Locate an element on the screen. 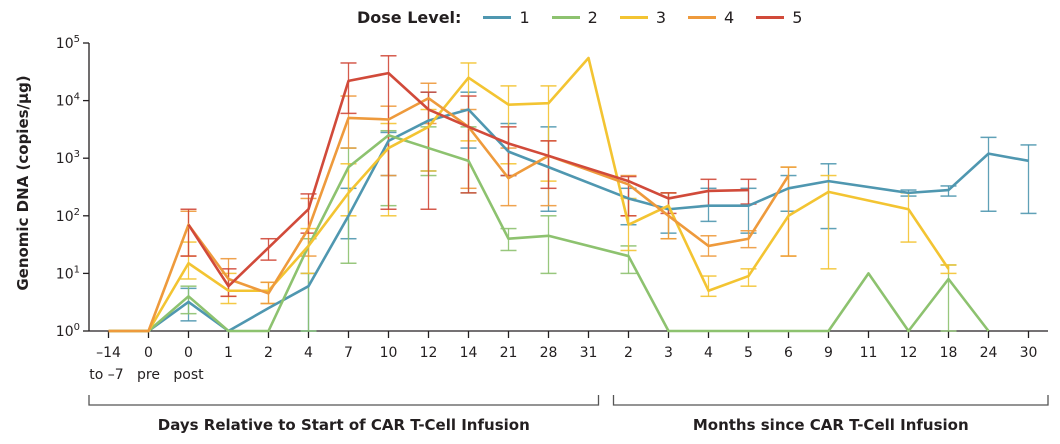  y-tick-label: 10⁵ is located at coordinates (68, 43).